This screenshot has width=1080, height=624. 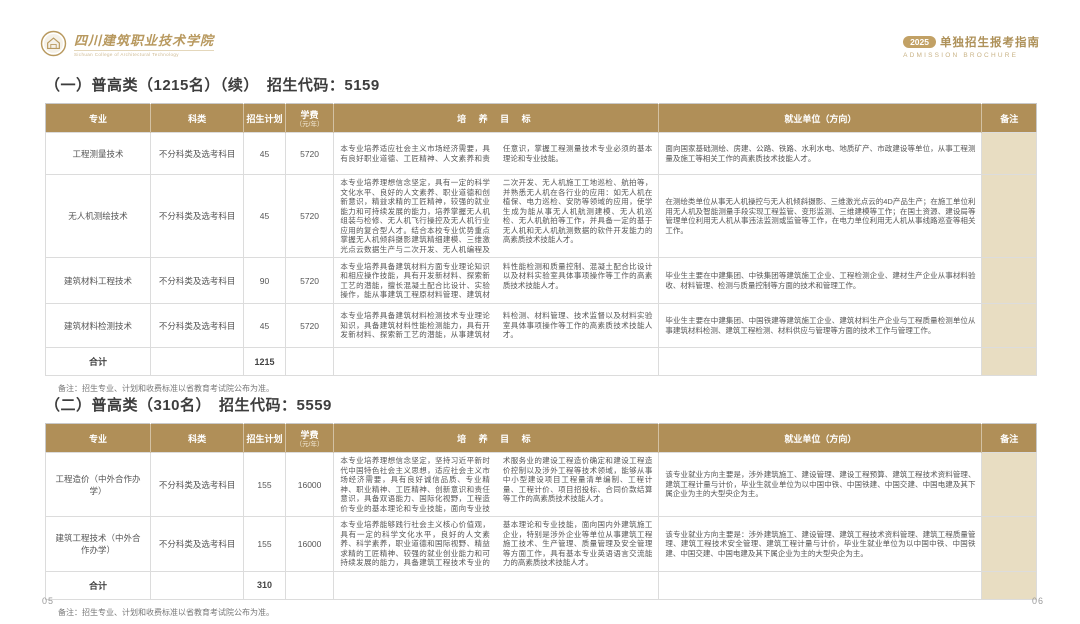 What do you see at coordinates (990, 42) in the screenshot?
I see `brochure-title: 单独招生报考指南` at bounding box center [990, 42].